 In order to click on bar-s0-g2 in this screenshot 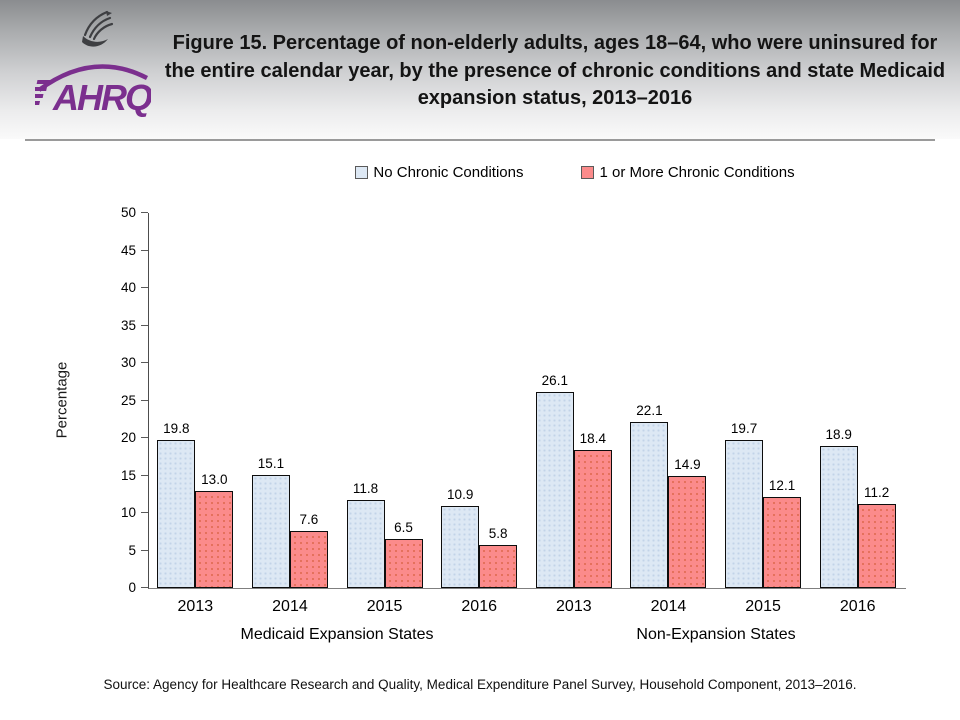, I will do `click(365, 543)`.